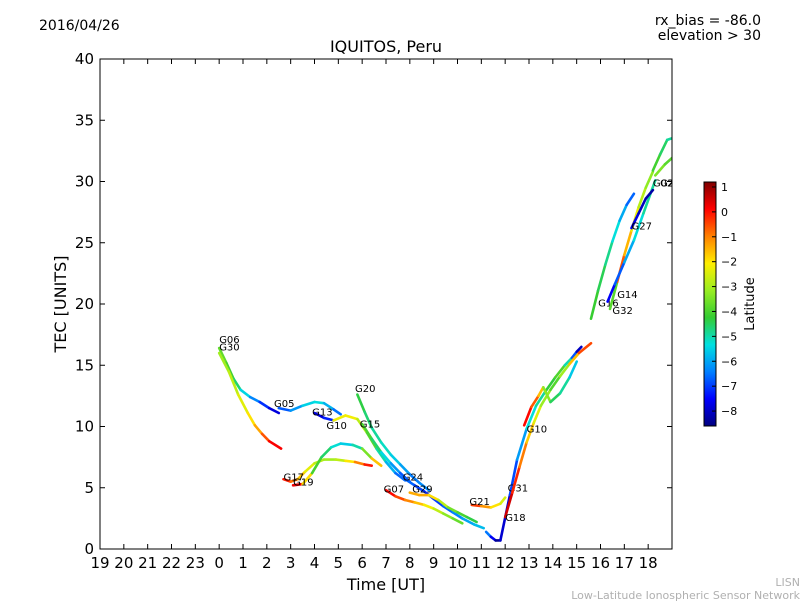  I want to click on colorbar-tick-label: −2, so click(729, 262).